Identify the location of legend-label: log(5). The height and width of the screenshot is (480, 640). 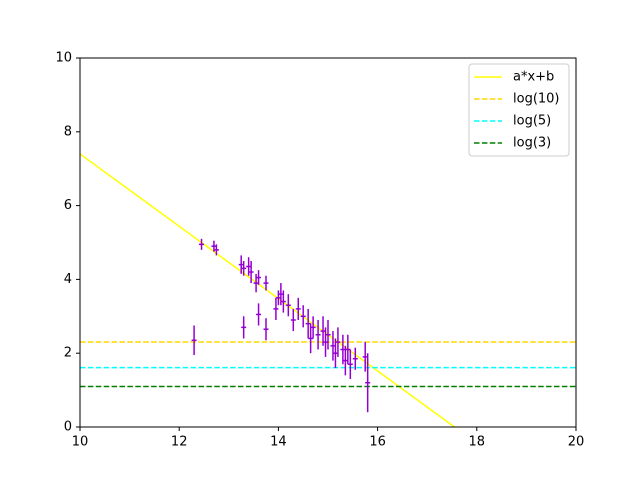
(532, 121).